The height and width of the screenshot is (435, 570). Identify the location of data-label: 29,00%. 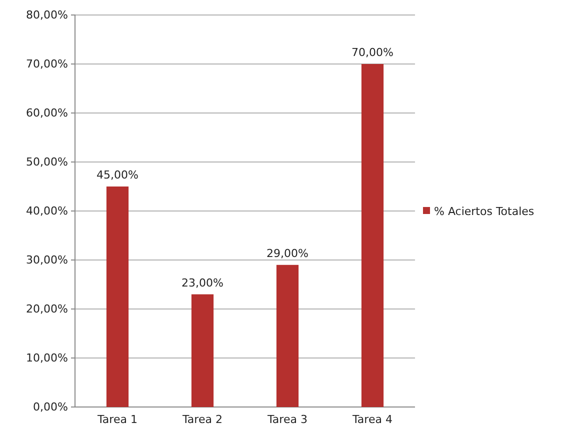
(287, 253).